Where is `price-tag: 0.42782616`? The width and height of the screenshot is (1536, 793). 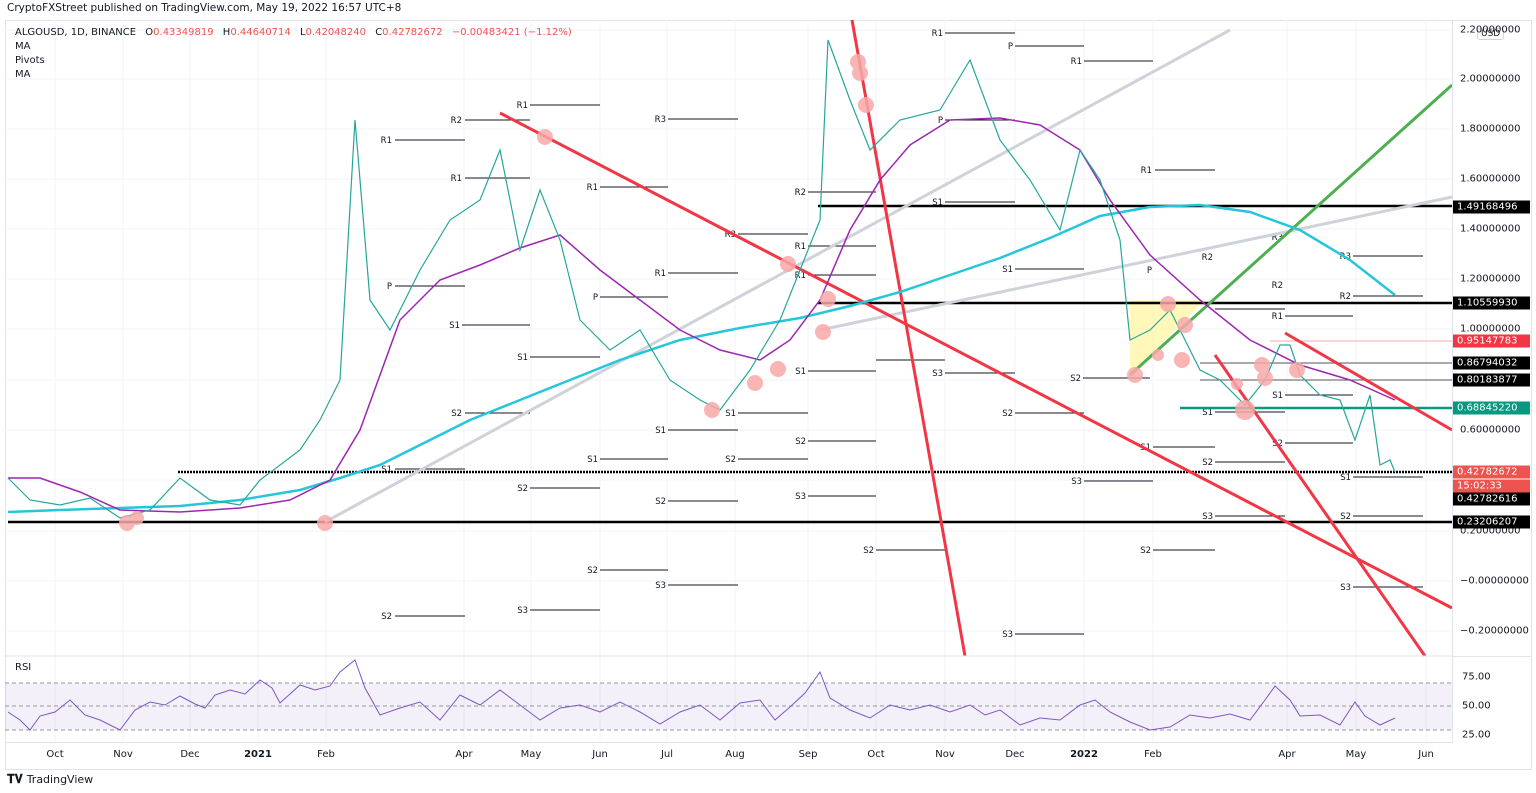 price-tag: 0.42782616 is located at coordinates (1491, 499).